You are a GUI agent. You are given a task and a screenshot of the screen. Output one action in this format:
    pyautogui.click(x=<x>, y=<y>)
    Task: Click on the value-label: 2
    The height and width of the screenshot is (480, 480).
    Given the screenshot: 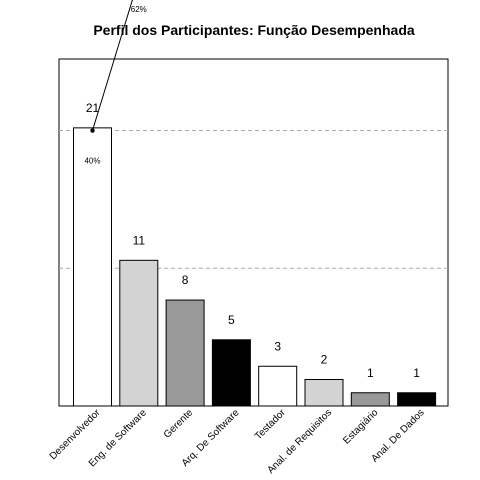 What is the action you would take?
    pyautogui.click(x=324, y=360)
    